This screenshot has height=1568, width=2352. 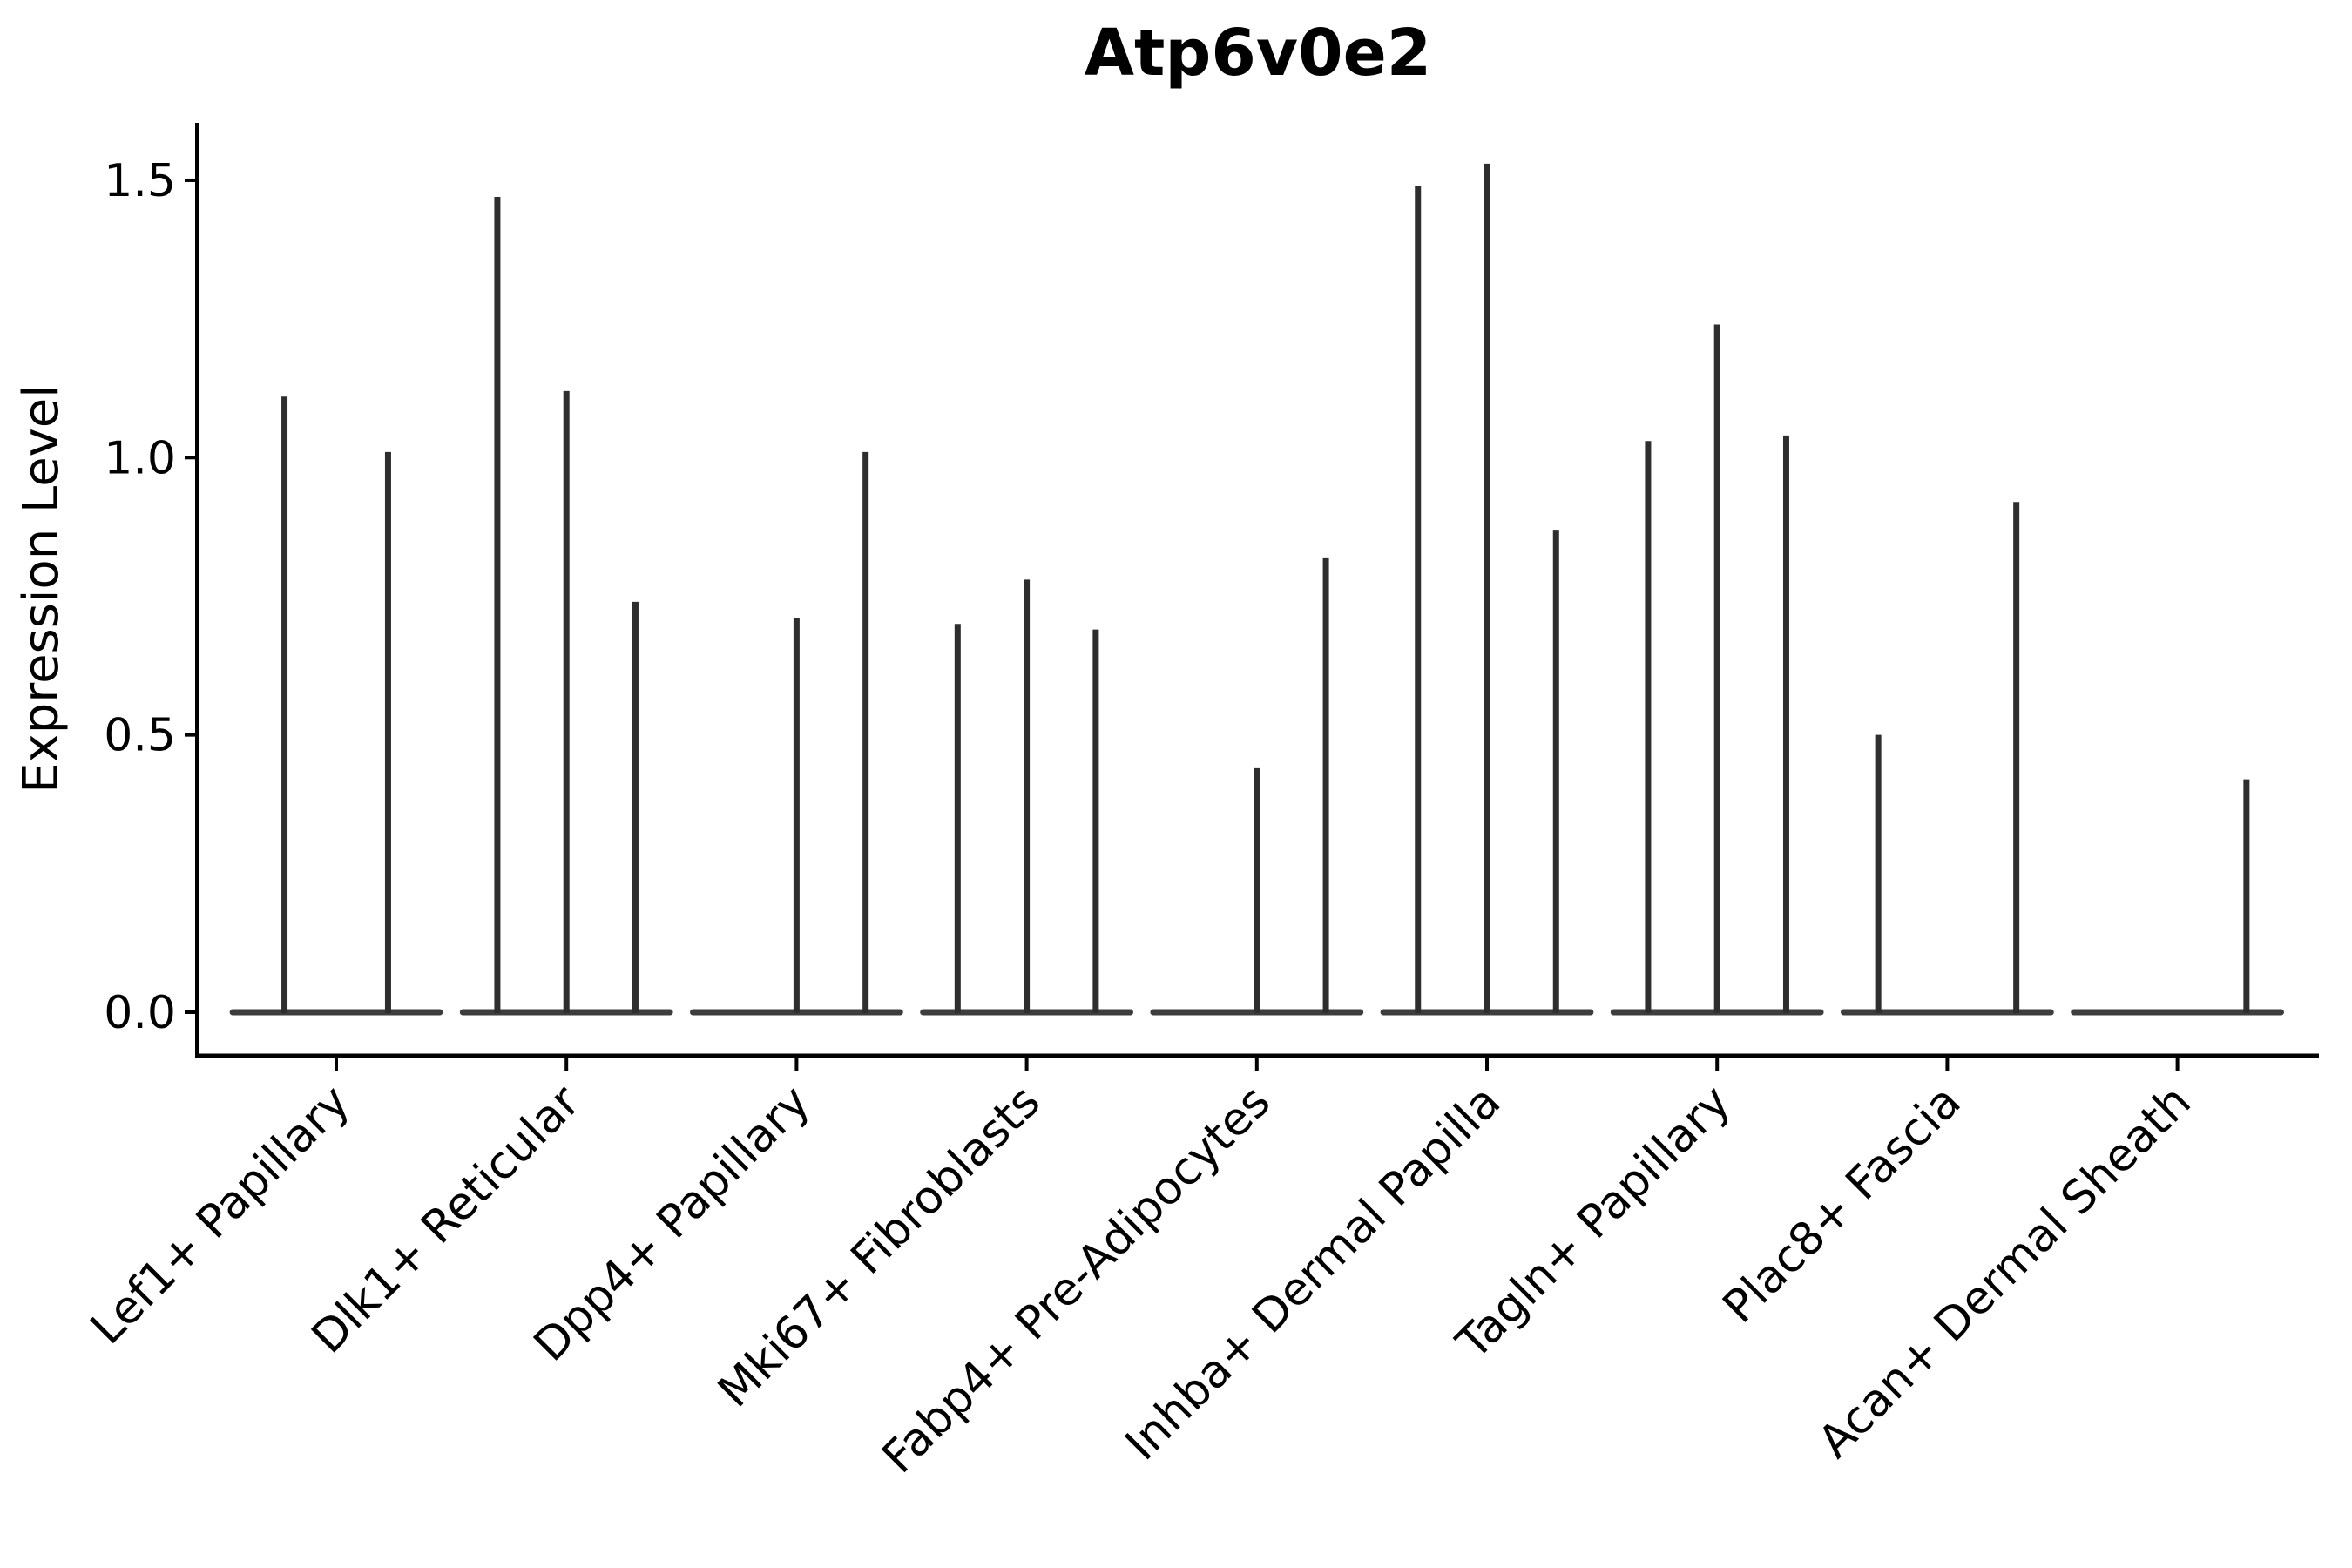 I want to click on x-category-label: Acan+ Dermal Sheath, so click(x=2004, y=1272).